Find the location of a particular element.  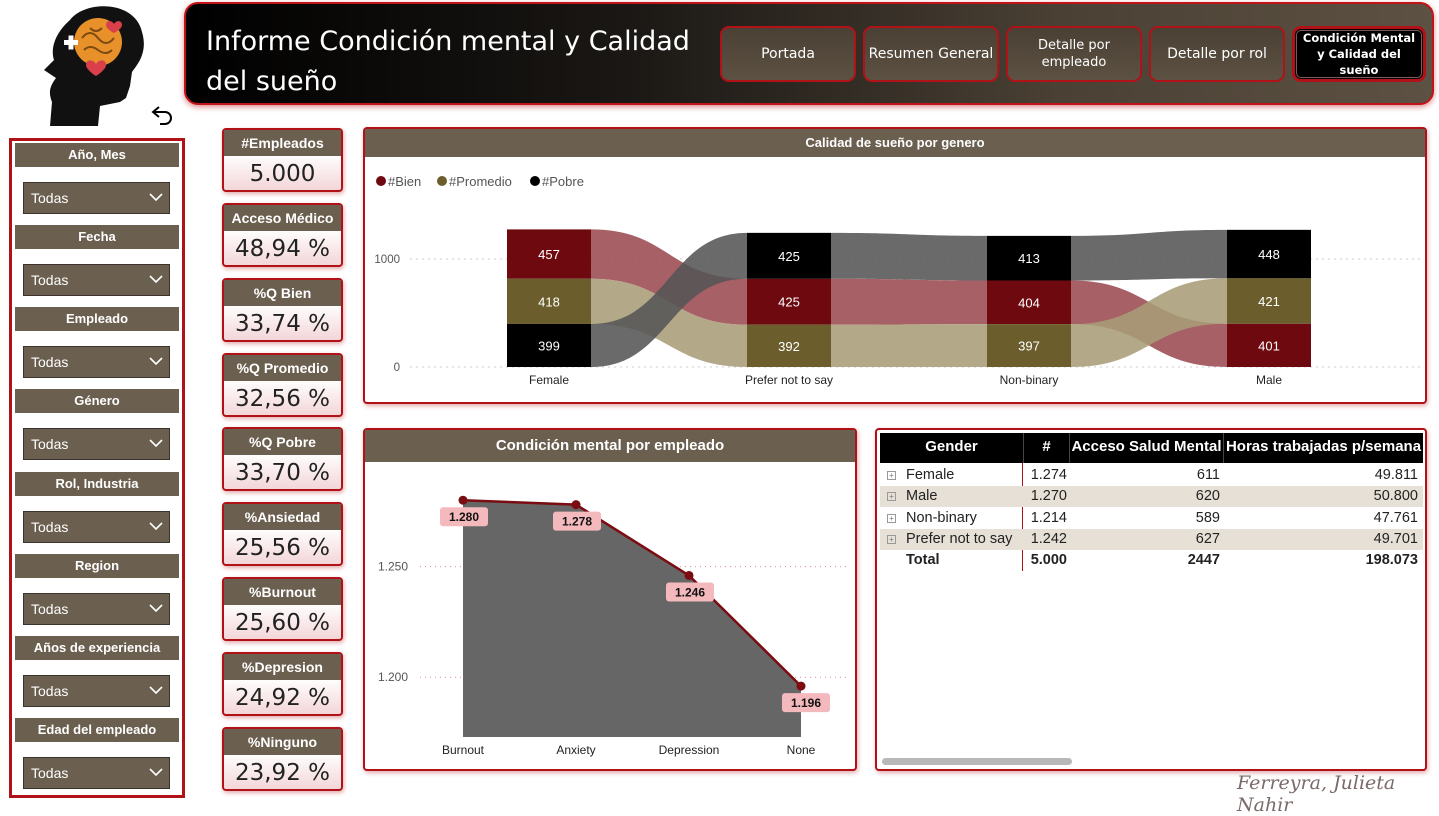

back-arrow-icon is located at coordinates (163, 115).